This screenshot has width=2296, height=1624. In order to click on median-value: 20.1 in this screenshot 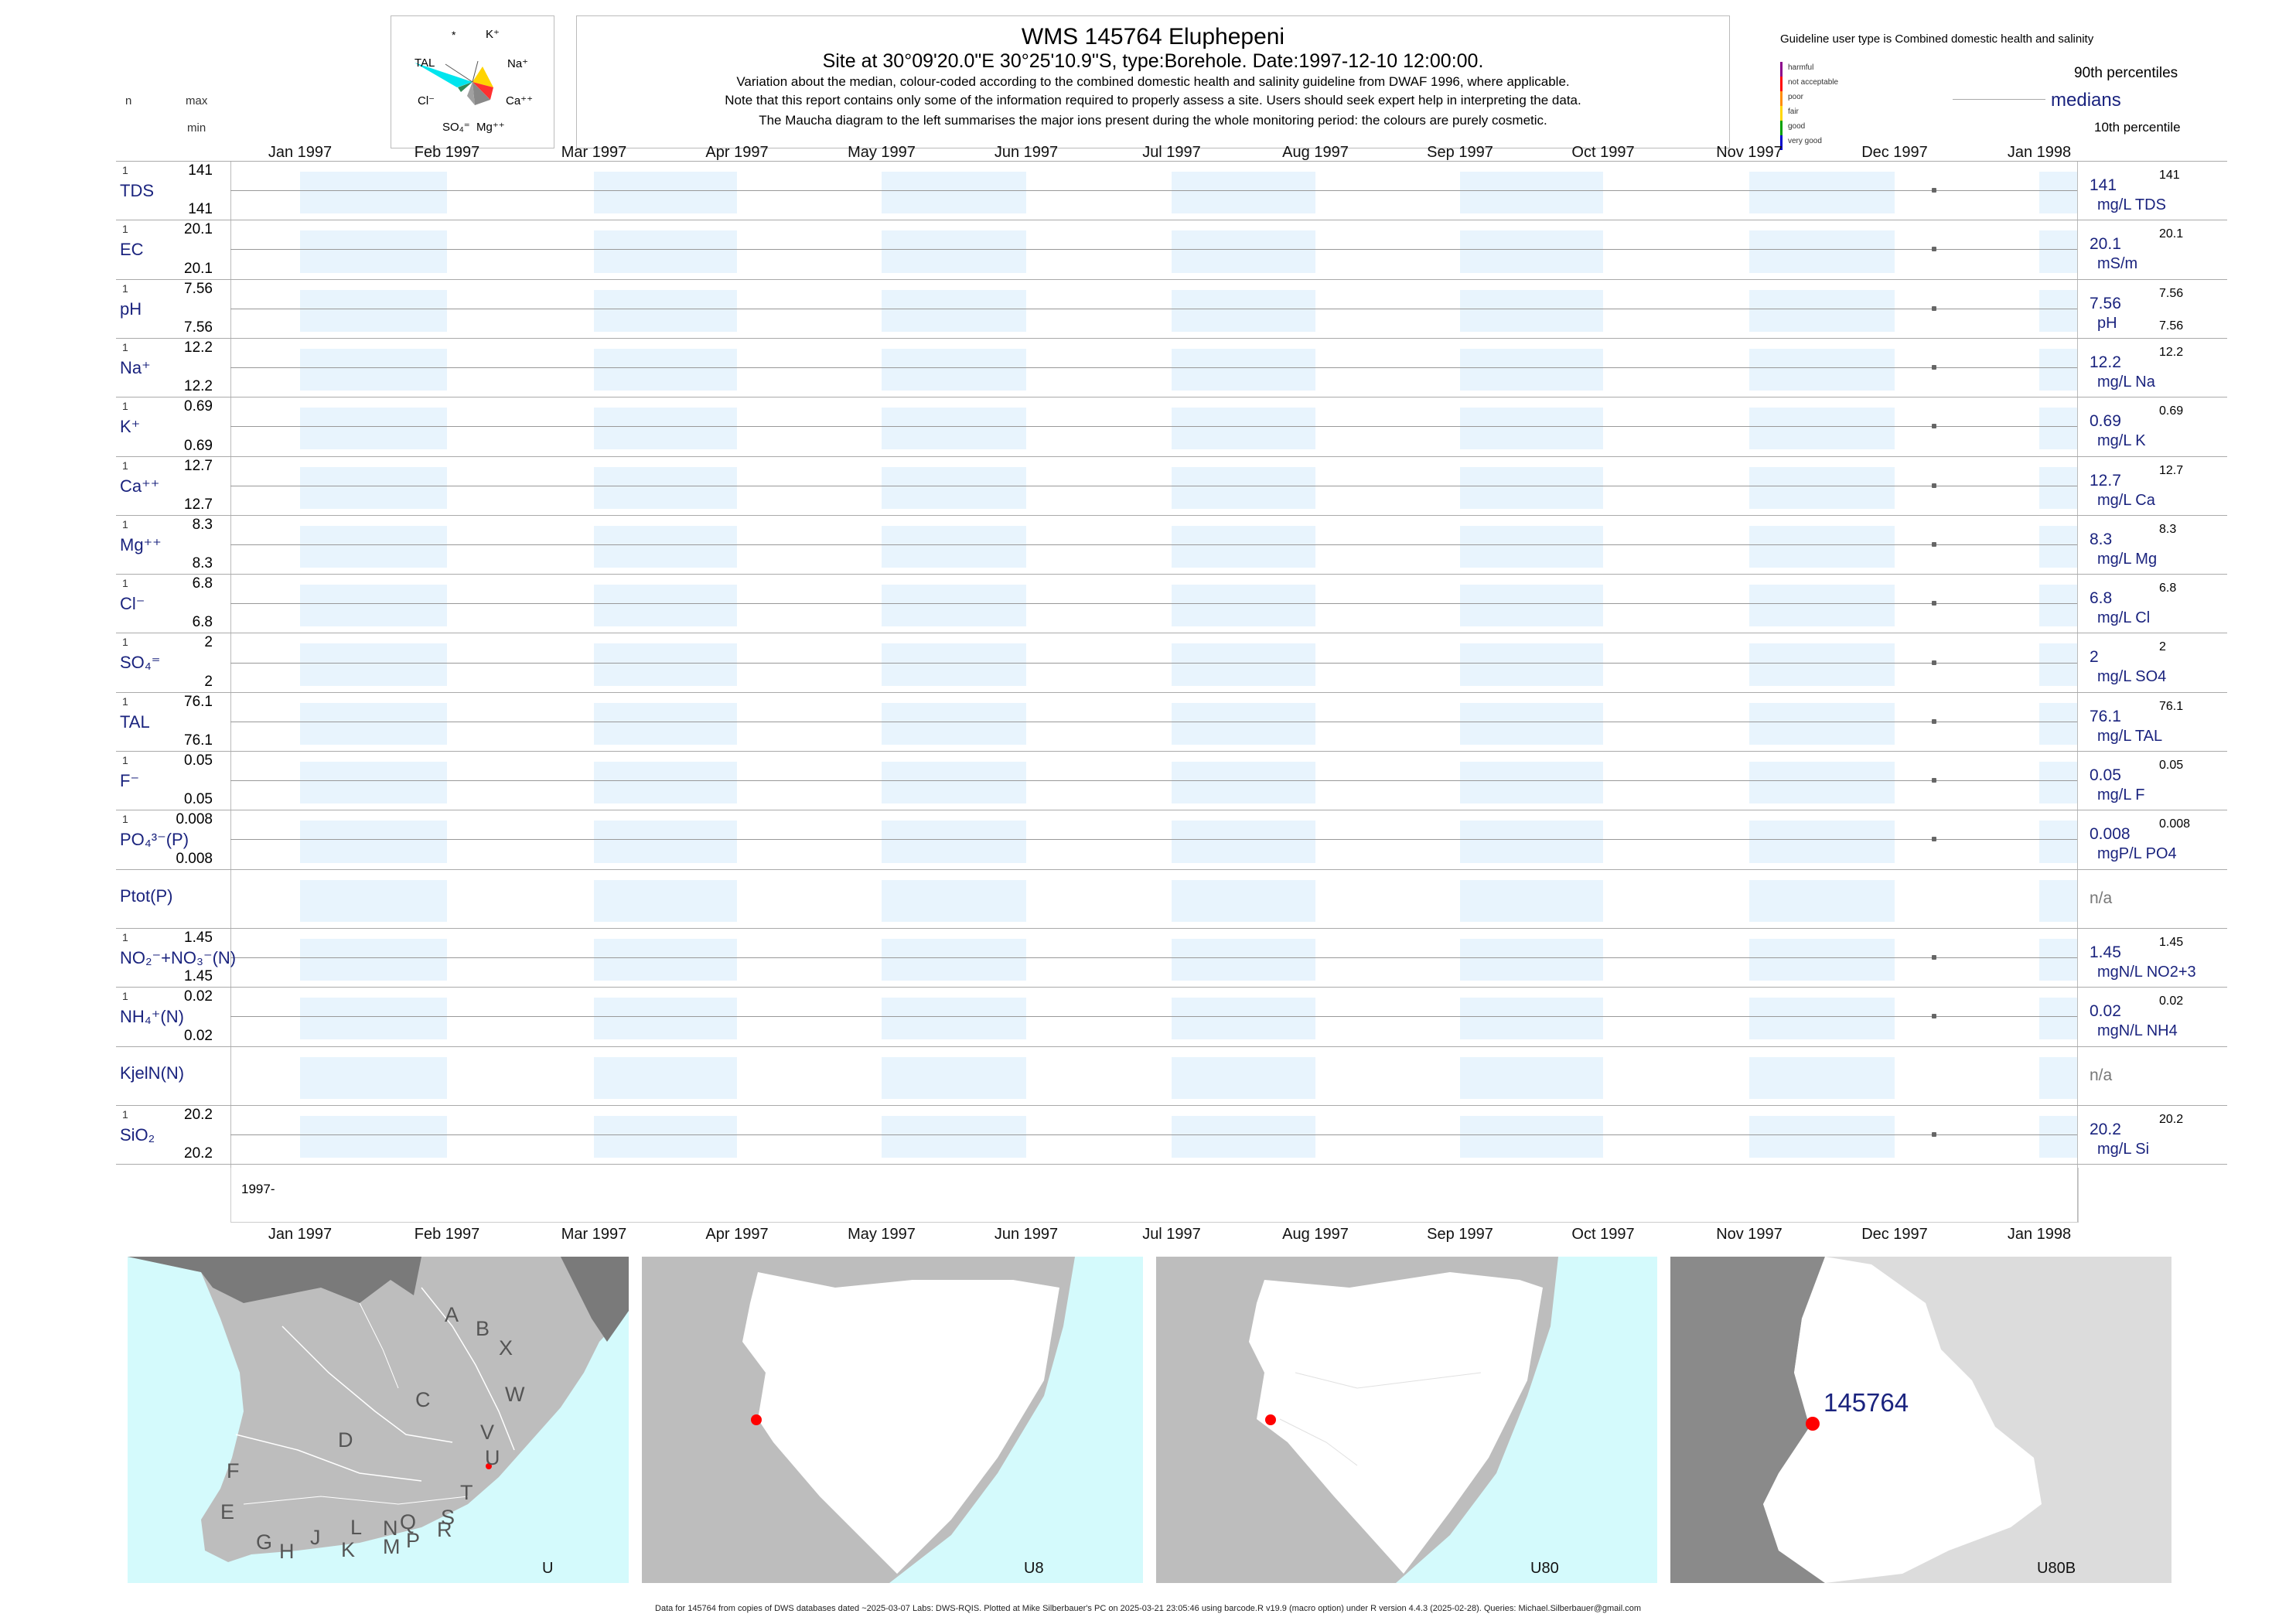, I will do `click(2105, 244)`.